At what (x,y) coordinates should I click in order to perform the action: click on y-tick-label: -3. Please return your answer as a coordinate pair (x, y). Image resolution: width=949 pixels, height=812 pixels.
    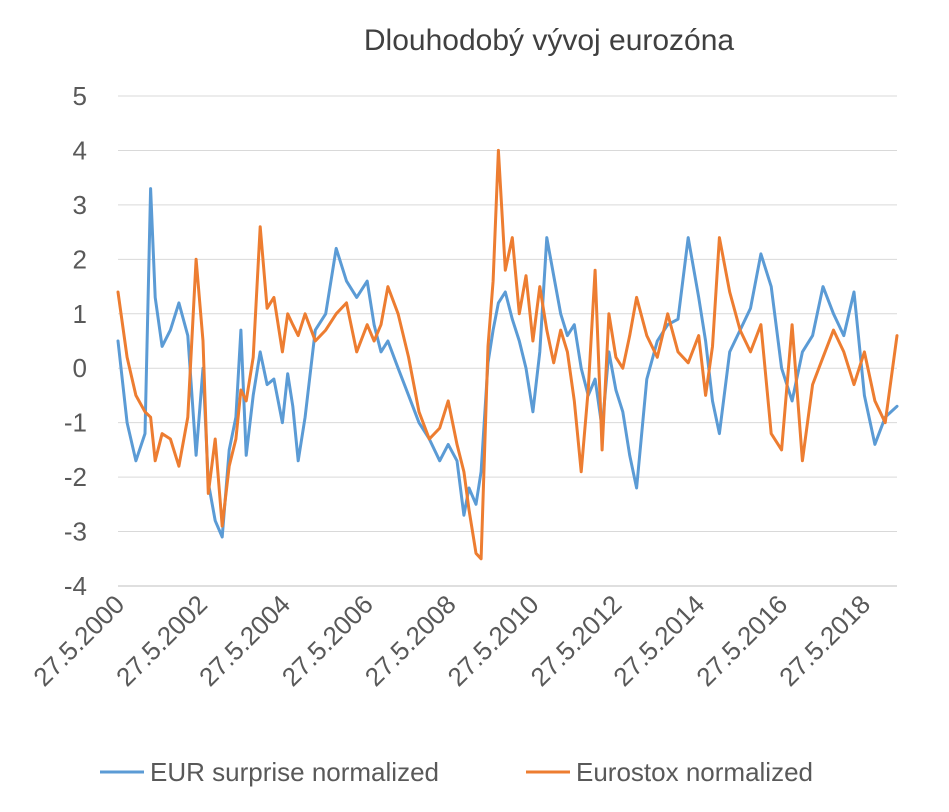
    Looking at the image, I should click on (75, 532).